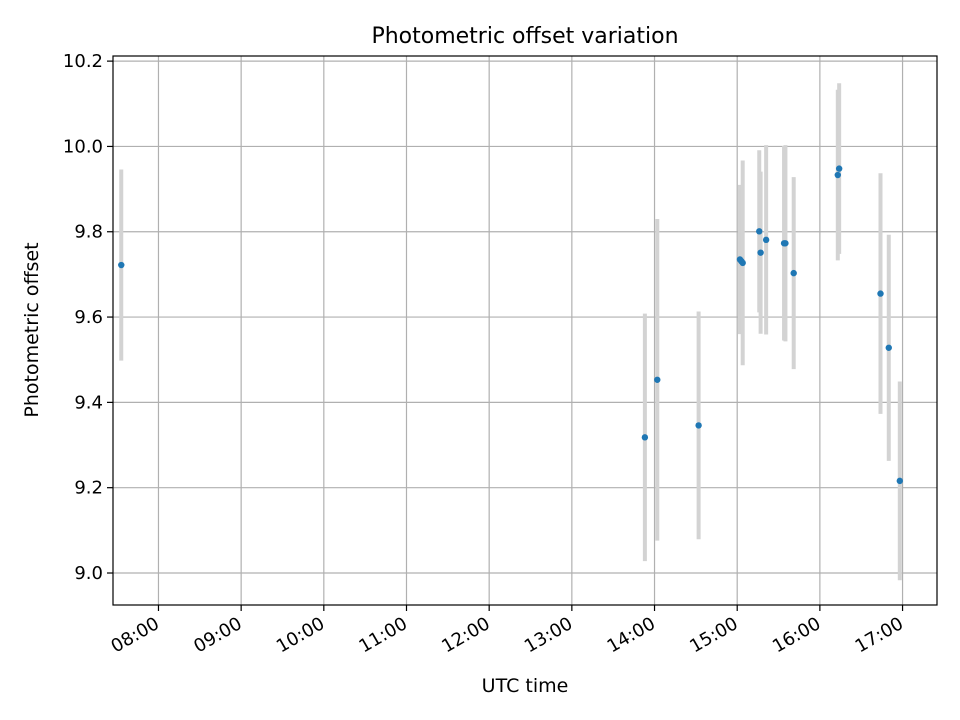  I want to click on y-tick-label: 9.8, so click(88, 232).